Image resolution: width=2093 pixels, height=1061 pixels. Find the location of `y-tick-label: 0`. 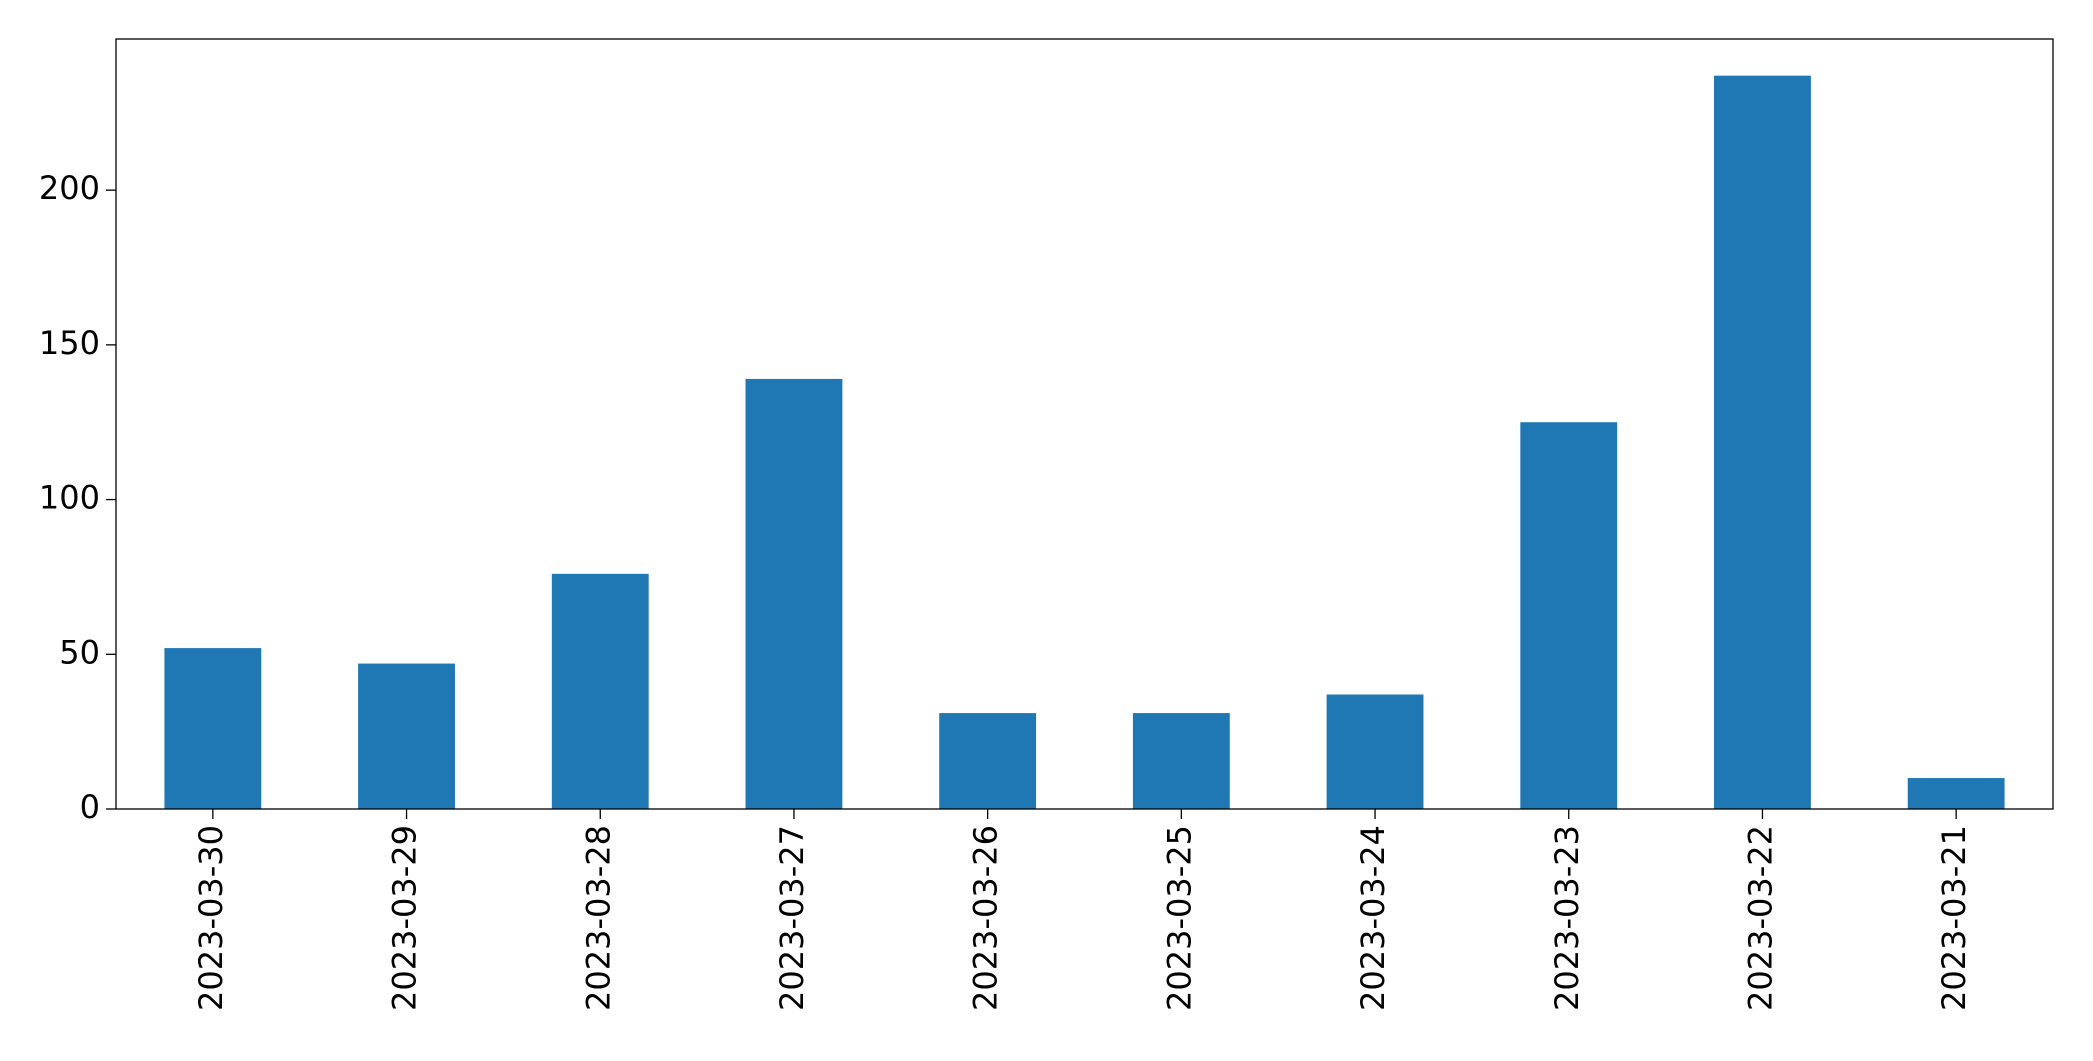

y-tick-label: 0 is located at coordinates (90, 807).